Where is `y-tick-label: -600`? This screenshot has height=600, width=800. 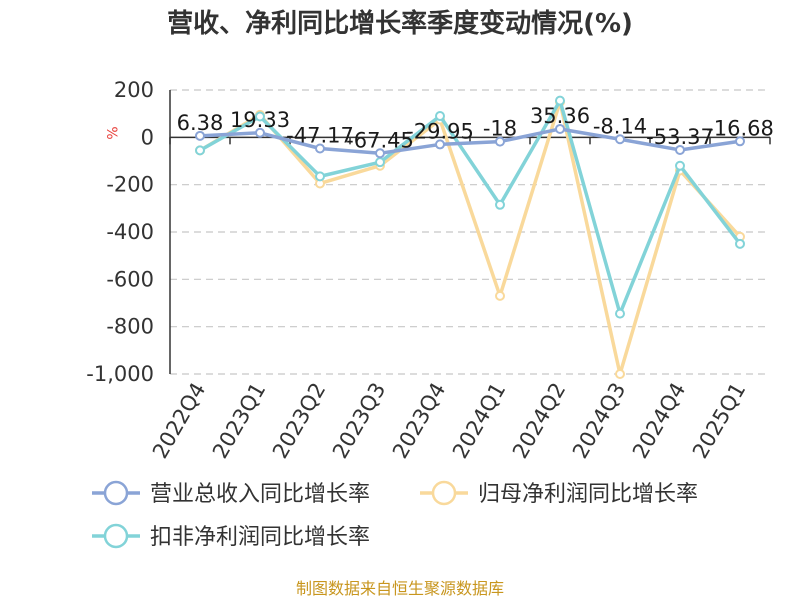 y-tick-label: -600 is located at coordinates (130, 279).